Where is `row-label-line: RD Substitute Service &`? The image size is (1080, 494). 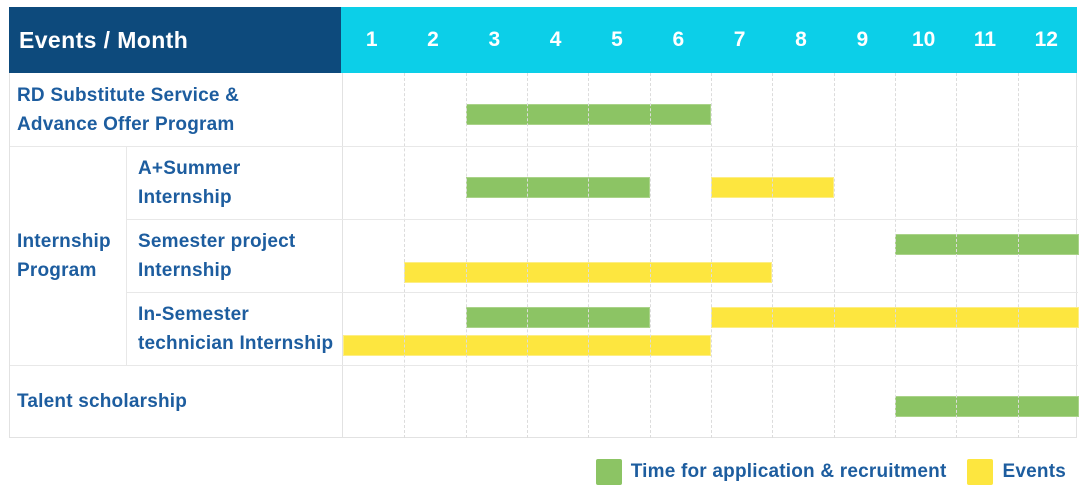
row-label-line: RD Substitute Service & is located at coordinates (128, 95).